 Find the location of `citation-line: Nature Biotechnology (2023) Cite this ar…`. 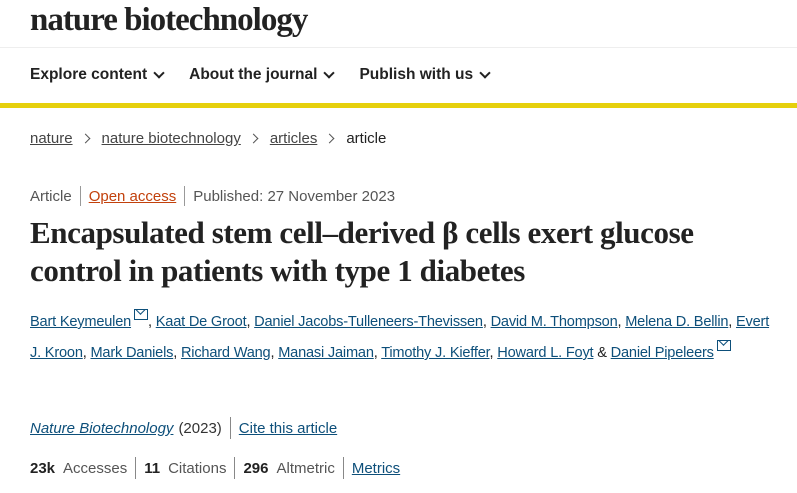

citation-line: Nature Biotechnology (2023) Cite this ar… is located at coordinates (183, 428).